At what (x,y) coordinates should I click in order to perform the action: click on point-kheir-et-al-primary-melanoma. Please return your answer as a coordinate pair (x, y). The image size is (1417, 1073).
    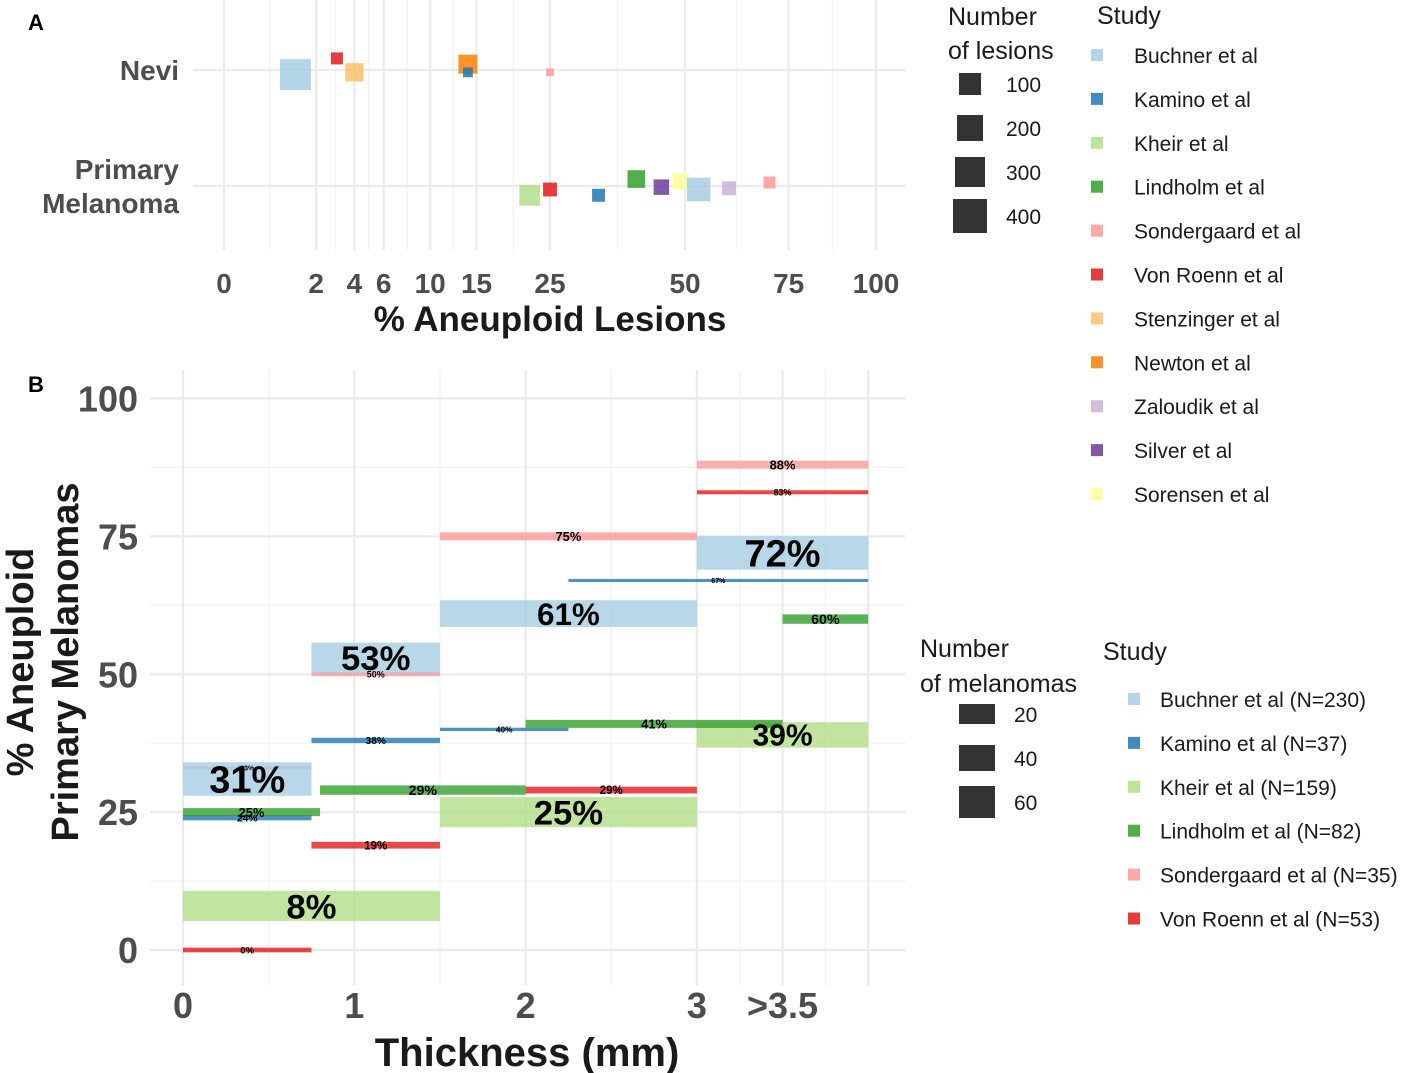
    Looking at the image, I should click on (530, 195).